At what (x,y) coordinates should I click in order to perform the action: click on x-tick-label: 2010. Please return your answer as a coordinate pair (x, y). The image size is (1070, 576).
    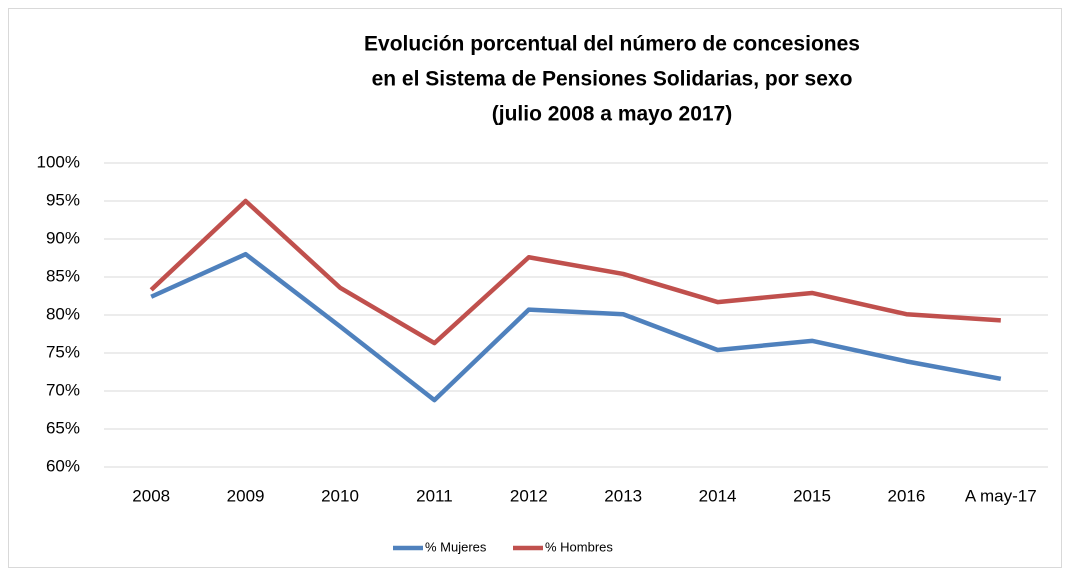
    Looking at the image, I should click on (340, 495).